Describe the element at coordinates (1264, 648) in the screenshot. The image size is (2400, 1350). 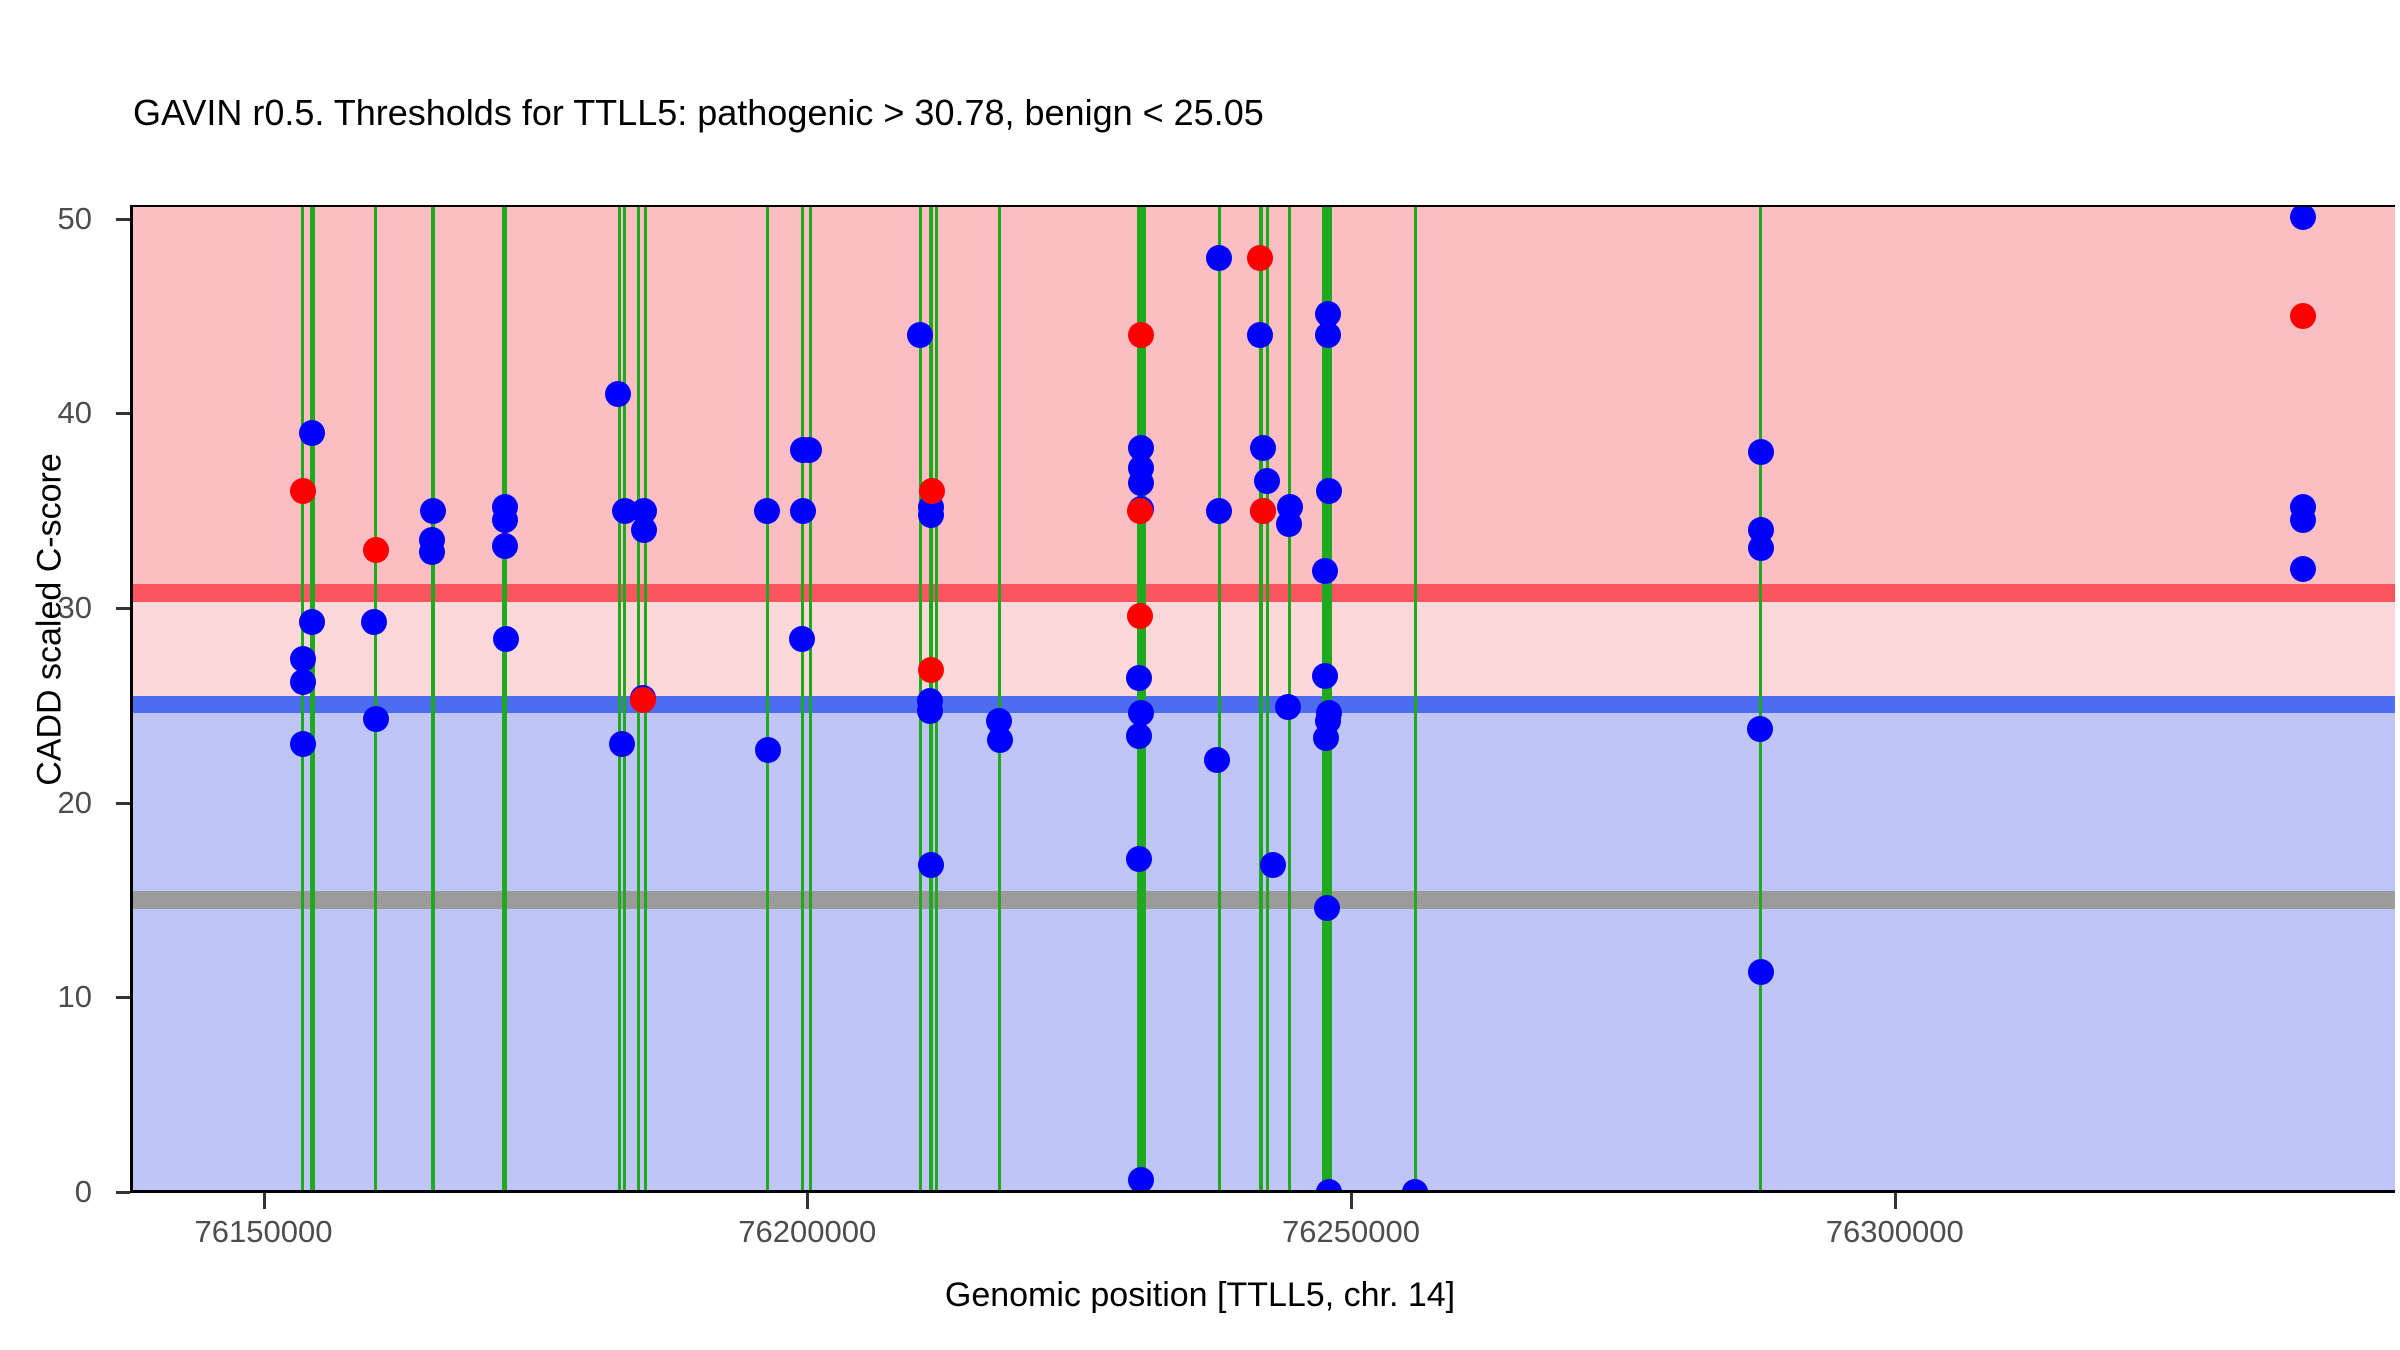
I see `ambiguous-zone` at that location.